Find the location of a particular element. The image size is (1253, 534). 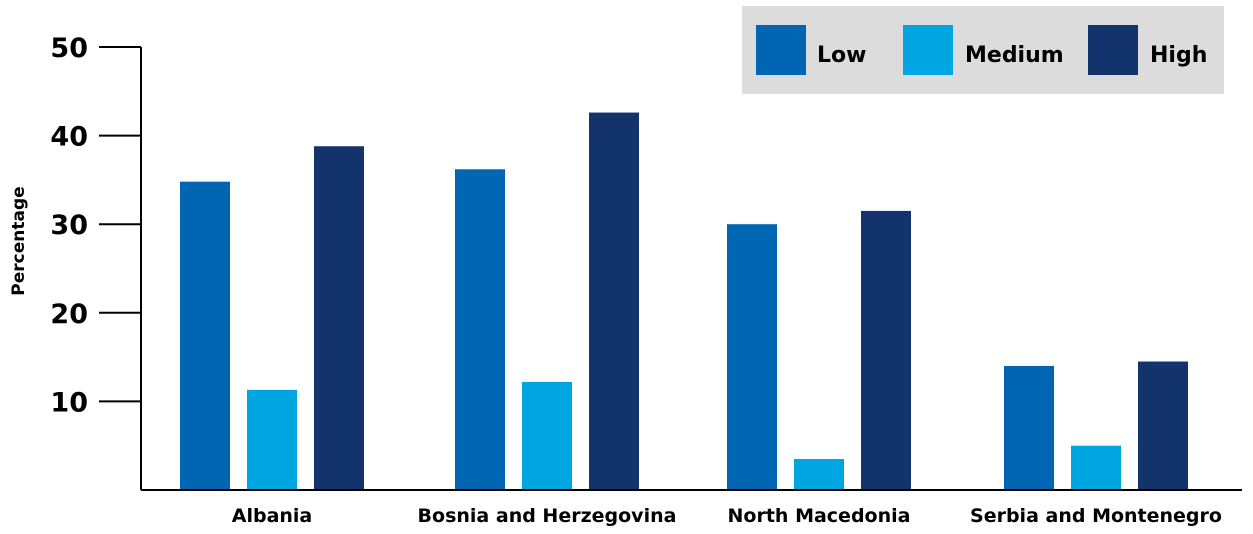

x-category-label: Albania is located at coordinates (272, 516).